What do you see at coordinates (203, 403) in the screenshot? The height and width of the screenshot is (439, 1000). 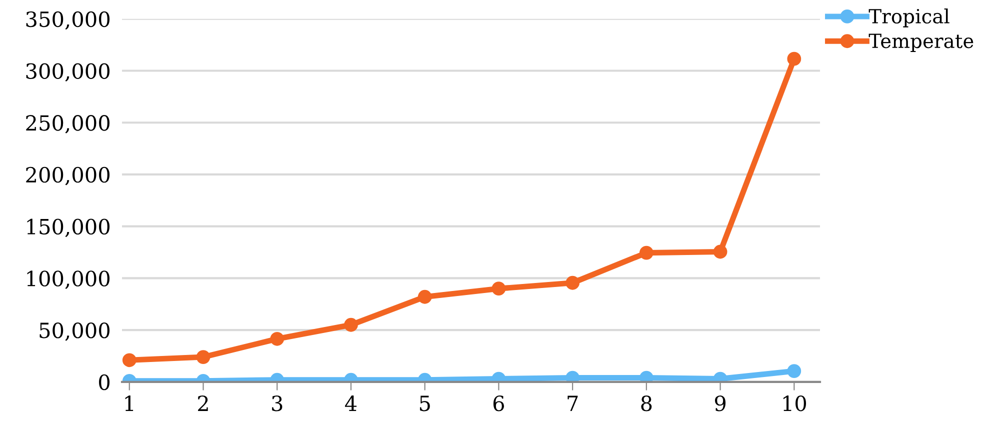 I see `x-tick-label: 2` at bounding box center [203, 403].